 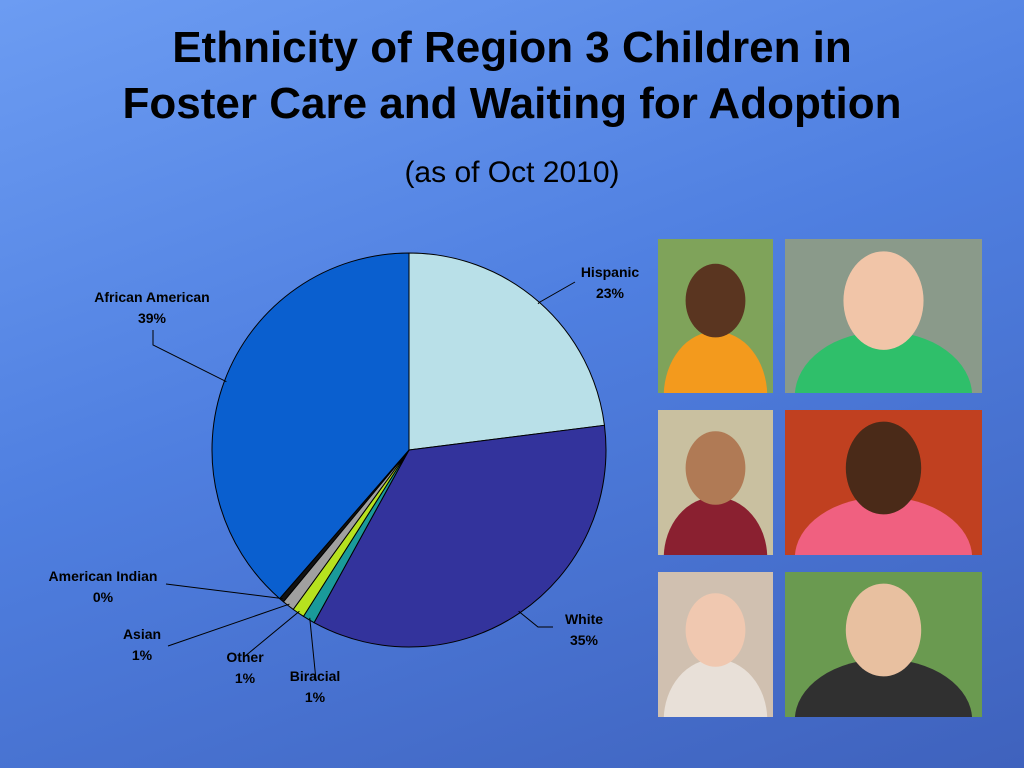 I want to click on photo-three-siblings-image, so click(x=883, y=644).